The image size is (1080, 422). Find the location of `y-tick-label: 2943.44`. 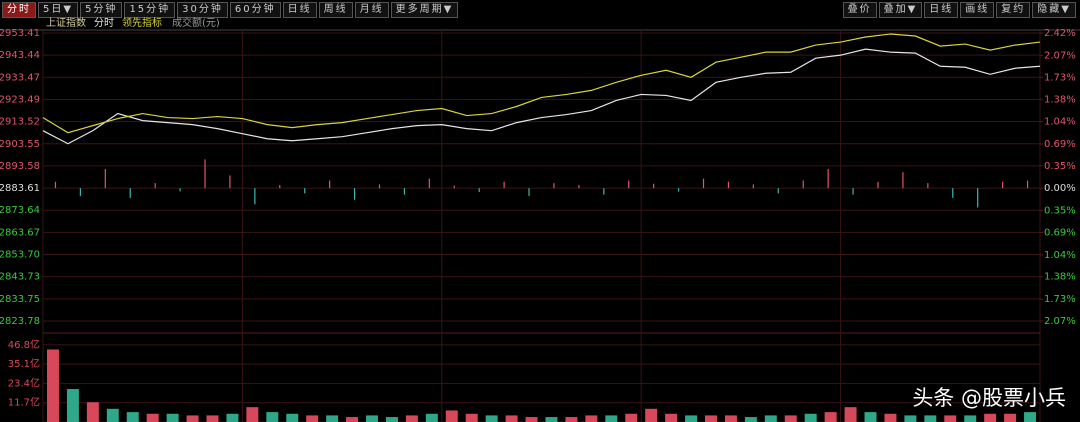

y-tick-label: 2943.44 is located at coordinates (20, 55).